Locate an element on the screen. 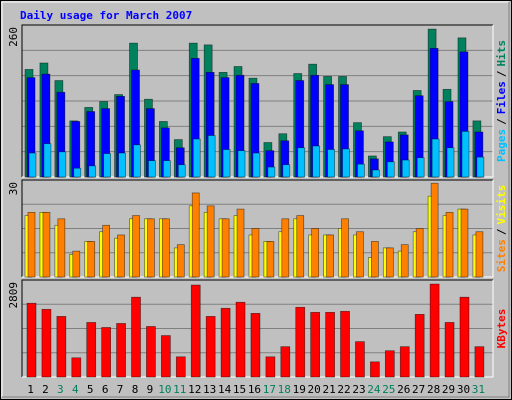 The image size is (512, 400). legend-entry: Files is located at coordinates (501, 97).